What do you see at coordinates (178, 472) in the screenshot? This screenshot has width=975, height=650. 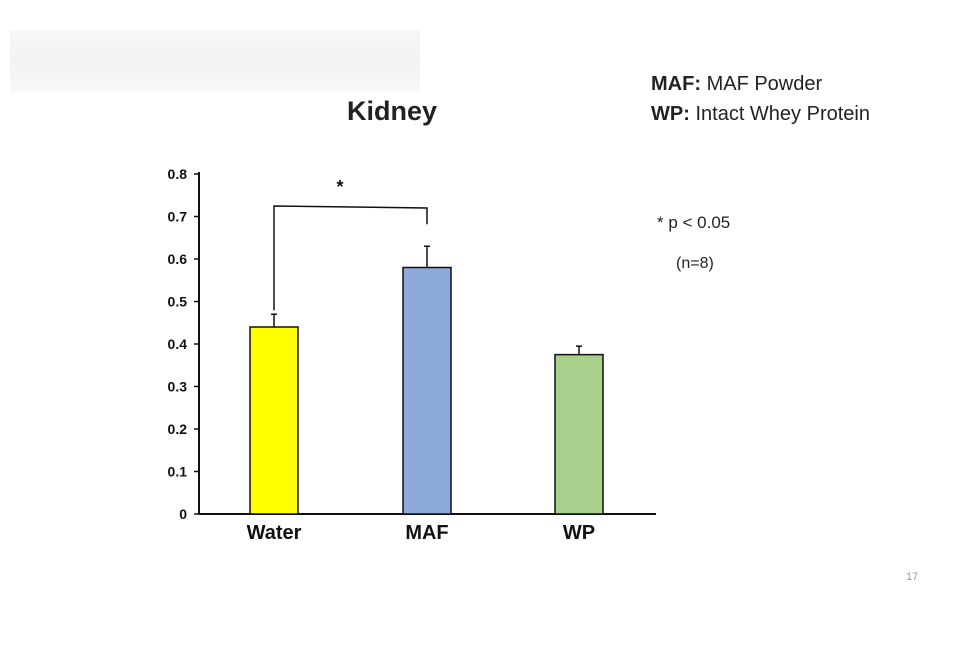 I see `y-tick-label: 0.1` at bounding box center [178, 472].